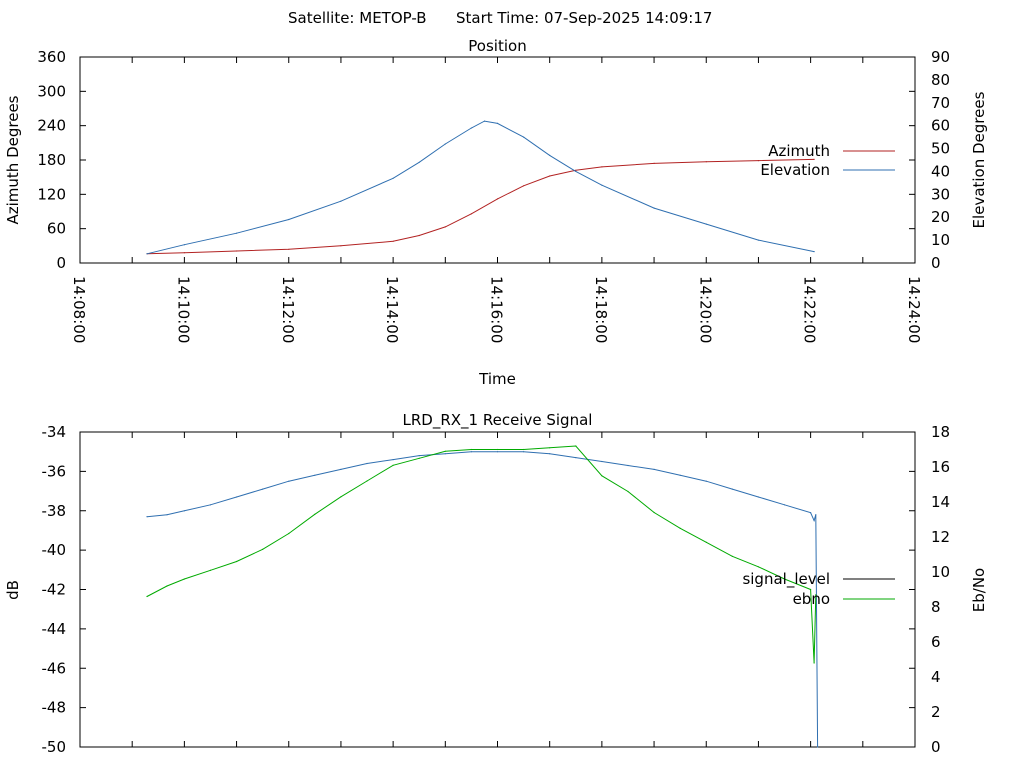 Image resolution: width=1024 pixels, height=768 pixels. What do you see at coordinates (480, 187) in the screenshot?
I see `series-line-elevation` at bounding box center [480, 187].